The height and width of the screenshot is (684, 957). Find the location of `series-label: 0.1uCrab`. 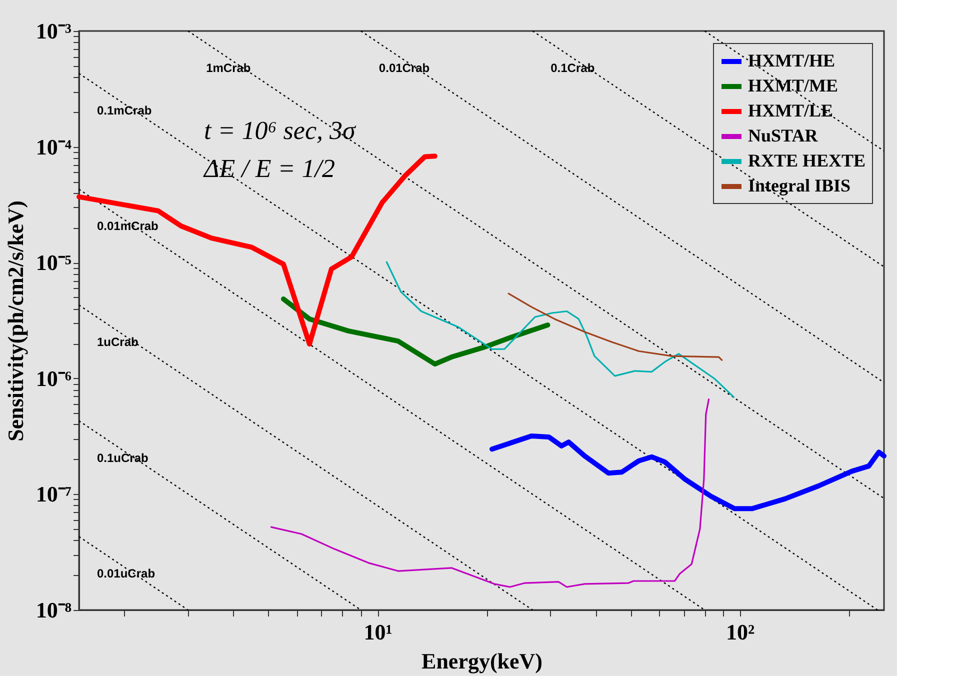

series-label: 0.1uCrab is located at coordinates (122, 457).